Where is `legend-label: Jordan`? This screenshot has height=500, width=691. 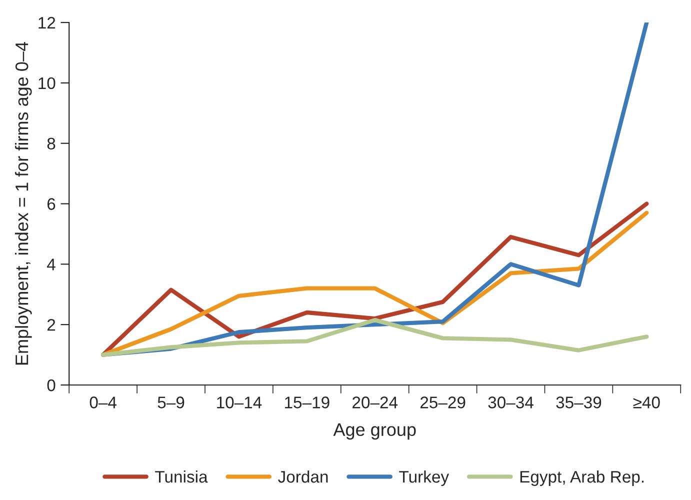
legend-label: Jordan is located at coordinates (303, 476).